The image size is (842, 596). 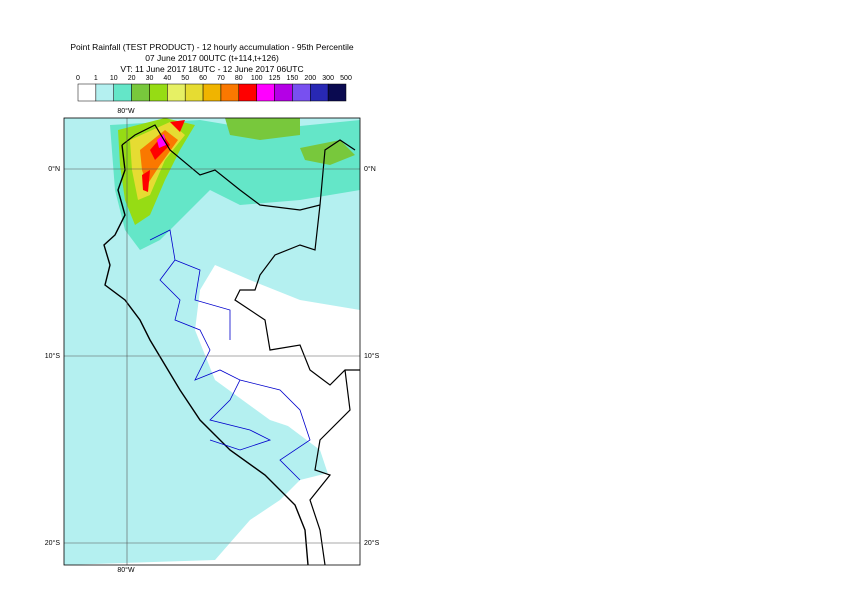 What do you see at coordinates (150, 78) in the screenshot?
I see `legend-label: 30` at bounding box center [150, 78].